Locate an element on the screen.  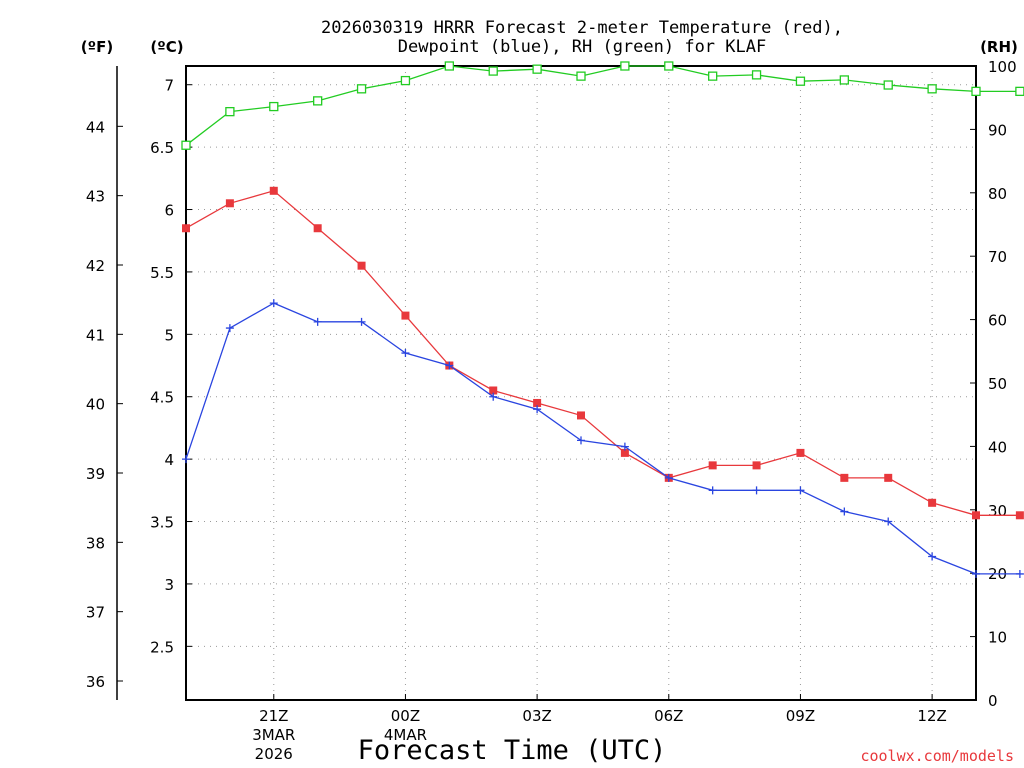
time-tick-label: 03Z is located at coordinates (536, 716).